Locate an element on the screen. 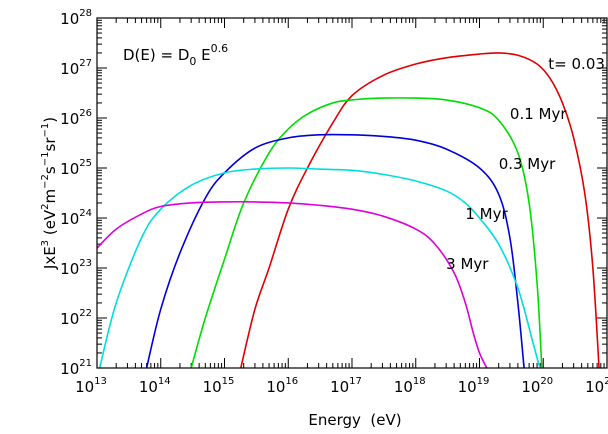  y-axis-label: JxE3 (eV2m−2s−1sr−1) is located at coordinates (49, 193).